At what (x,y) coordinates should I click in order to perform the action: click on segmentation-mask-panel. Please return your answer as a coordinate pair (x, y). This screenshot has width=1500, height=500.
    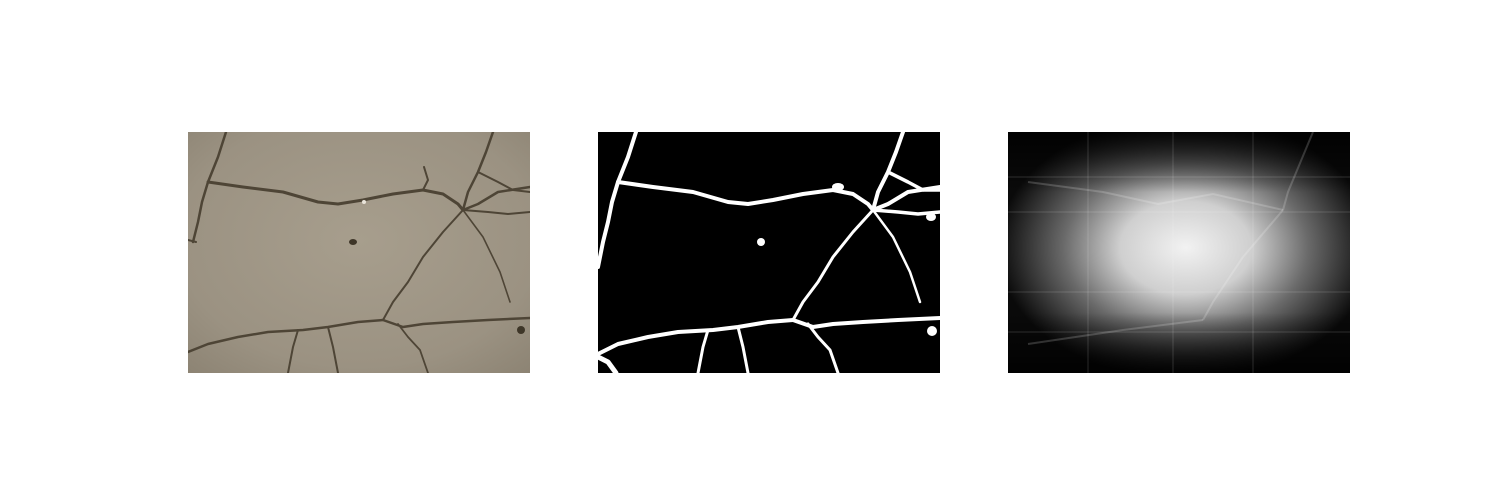
    Looking at the image, I should click on (769, 252).